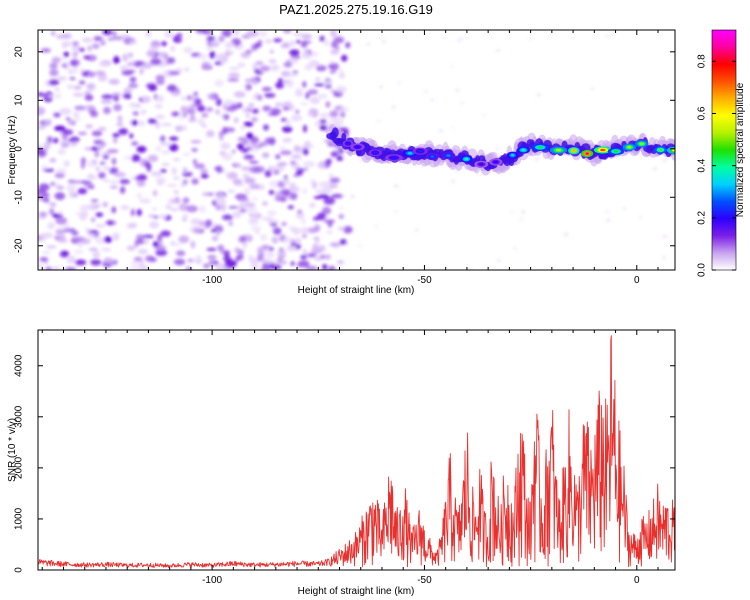  Describe the element at coordinates (637, 280) in the screenshot. I see `spectrogram-x-tick-label: 0` at that location.